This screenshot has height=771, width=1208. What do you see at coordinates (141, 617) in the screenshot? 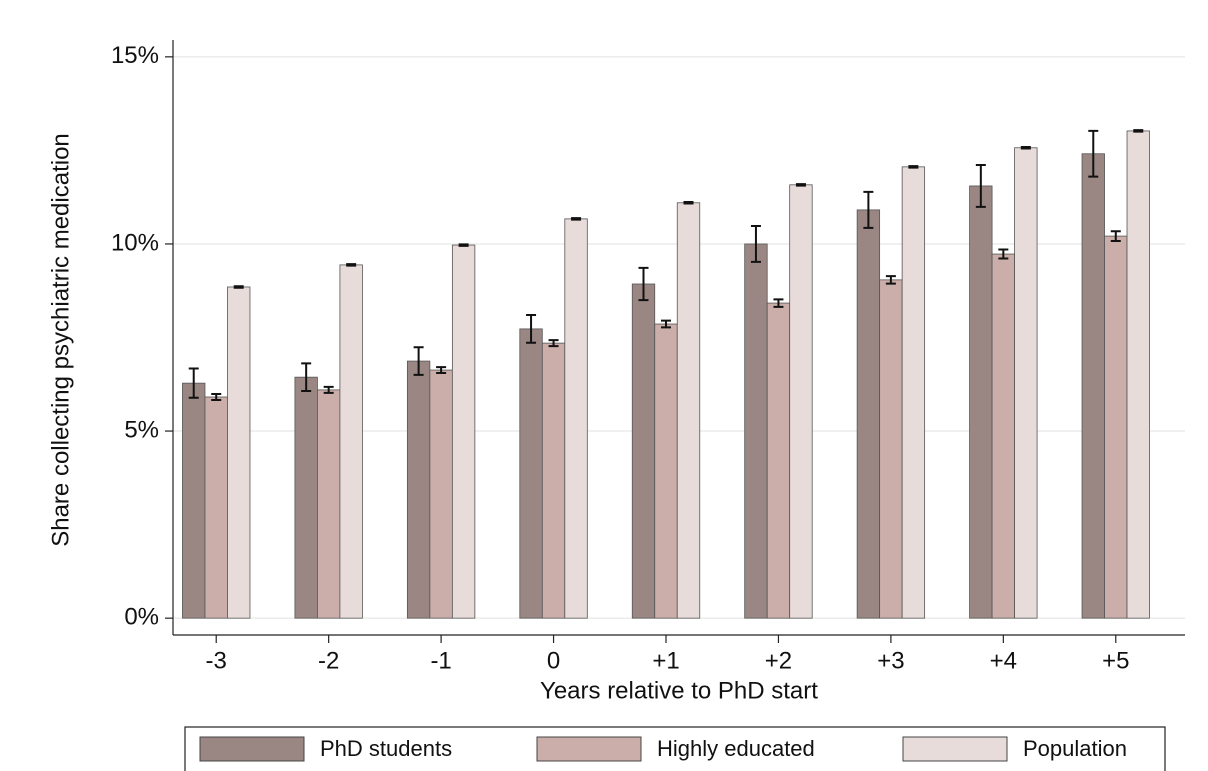
I see `y-tick-label: 0%` at bounding box center [141, 617].